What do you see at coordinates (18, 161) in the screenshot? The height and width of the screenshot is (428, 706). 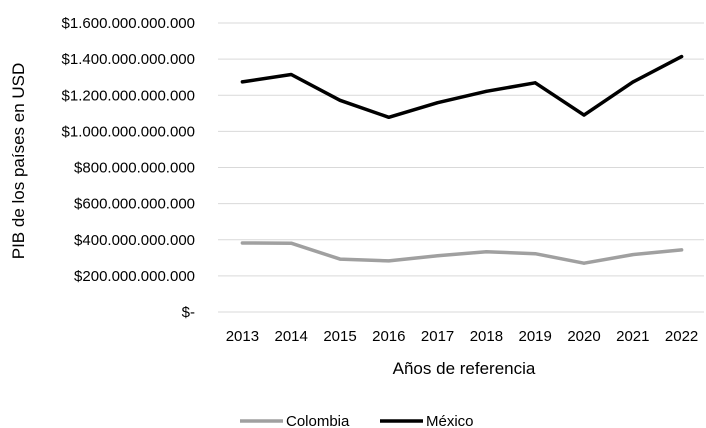 I see `y-axis-title: PIB de los países en USD` at bounding box center [18, 161].